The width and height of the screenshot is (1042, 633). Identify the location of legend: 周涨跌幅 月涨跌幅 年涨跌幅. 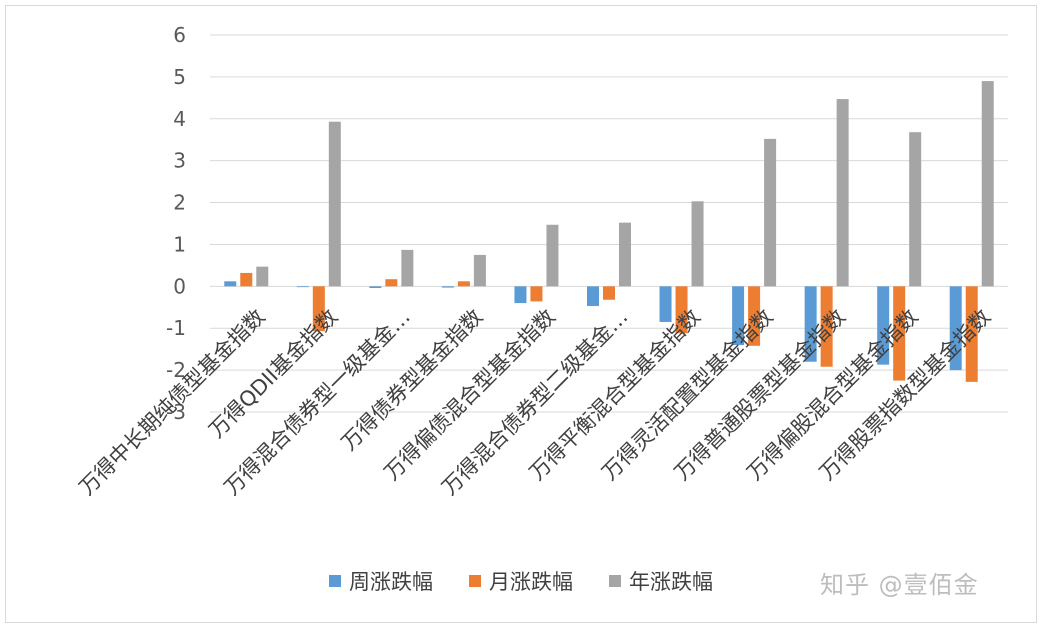
(521, 581).